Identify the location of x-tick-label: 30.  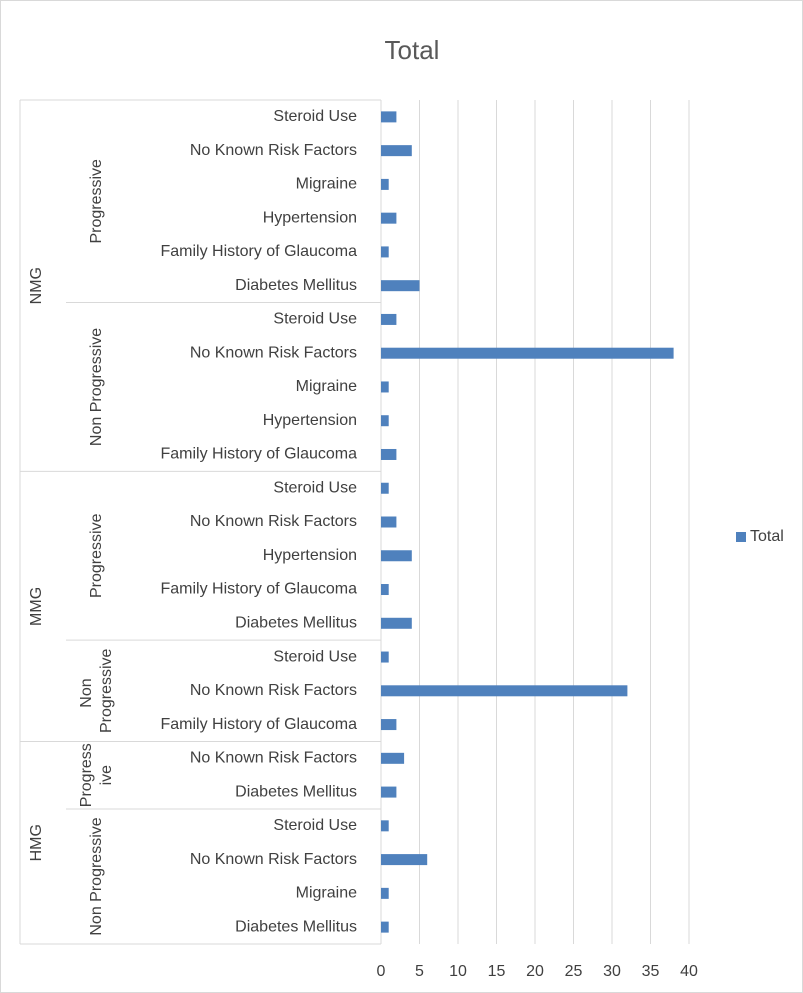
(612, 971).